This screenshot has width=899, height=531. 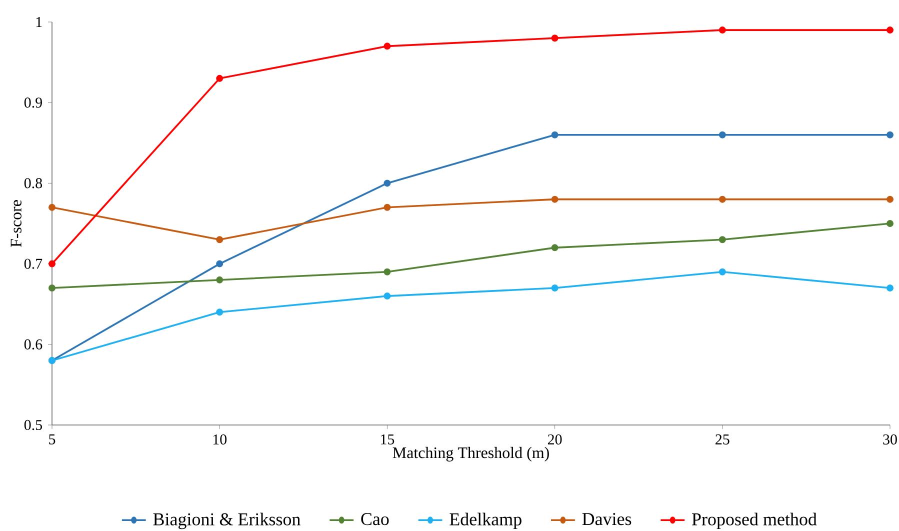 I want to click on y-tick-label: 1, so click(x=39, y=22).